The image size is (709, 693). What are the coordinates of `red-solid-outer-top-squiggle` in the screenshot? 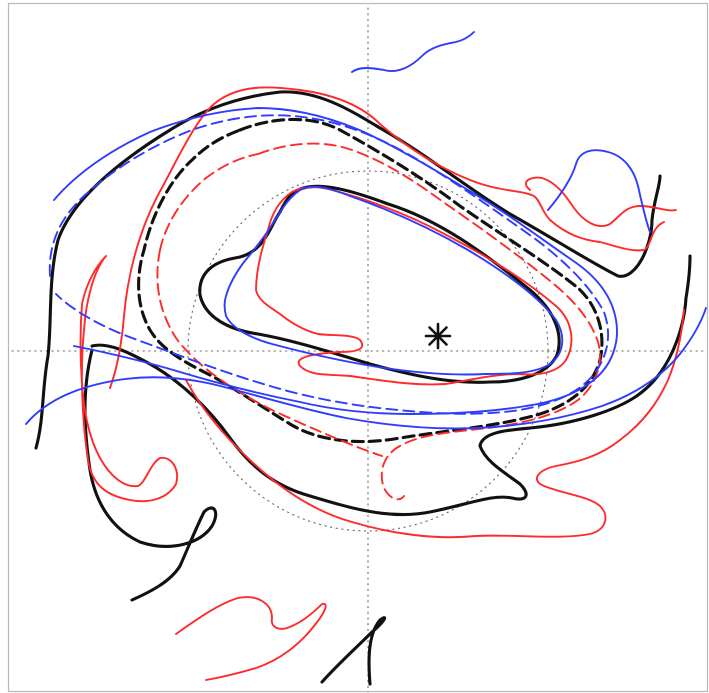 It's located at (601, 201).